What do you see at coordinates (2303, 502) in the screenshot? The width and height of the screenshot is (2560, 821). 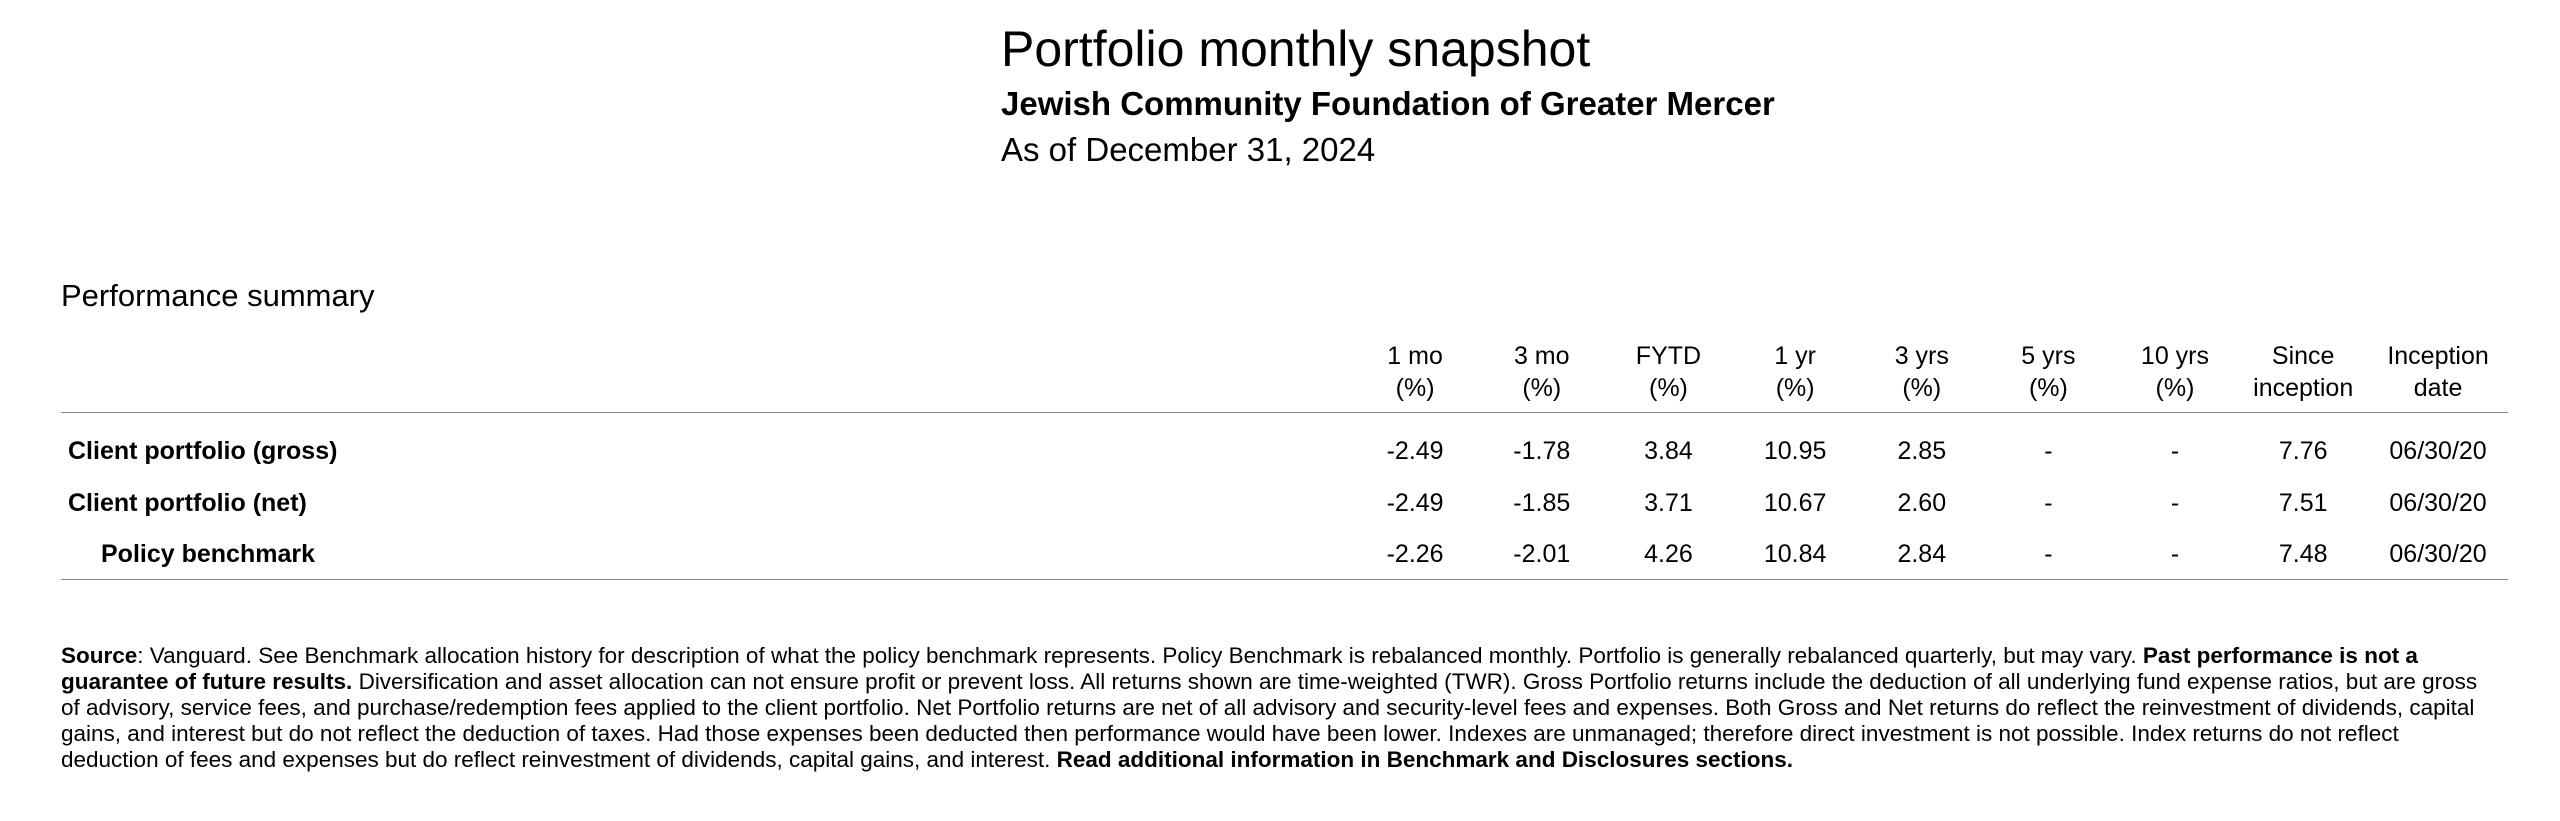 I see `table-cell: 7.51` at bounding box center [2303, 502].